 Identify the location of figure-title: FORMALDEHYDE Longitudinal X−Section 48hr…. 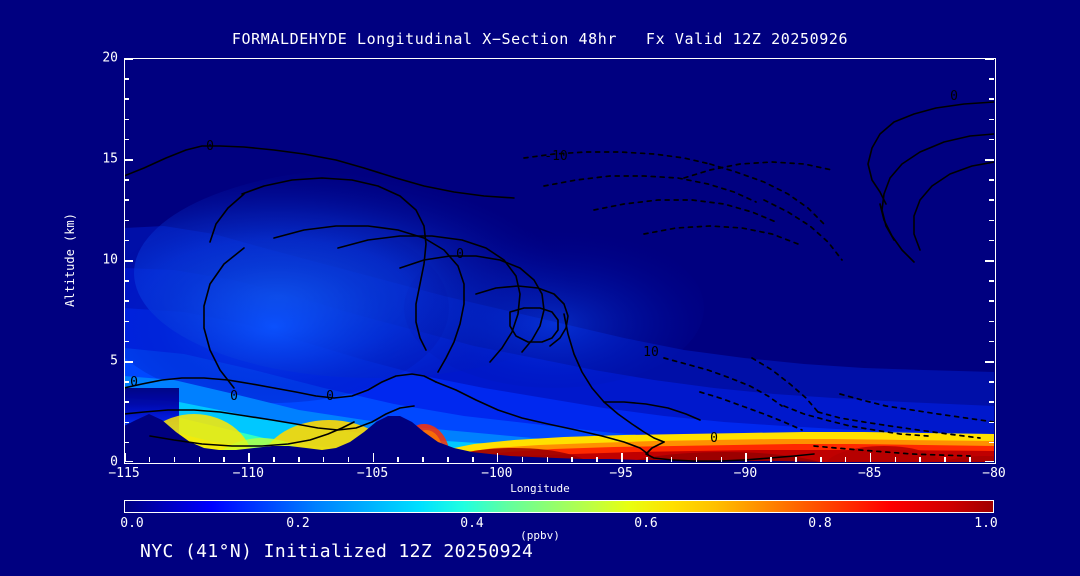
(540, 39).